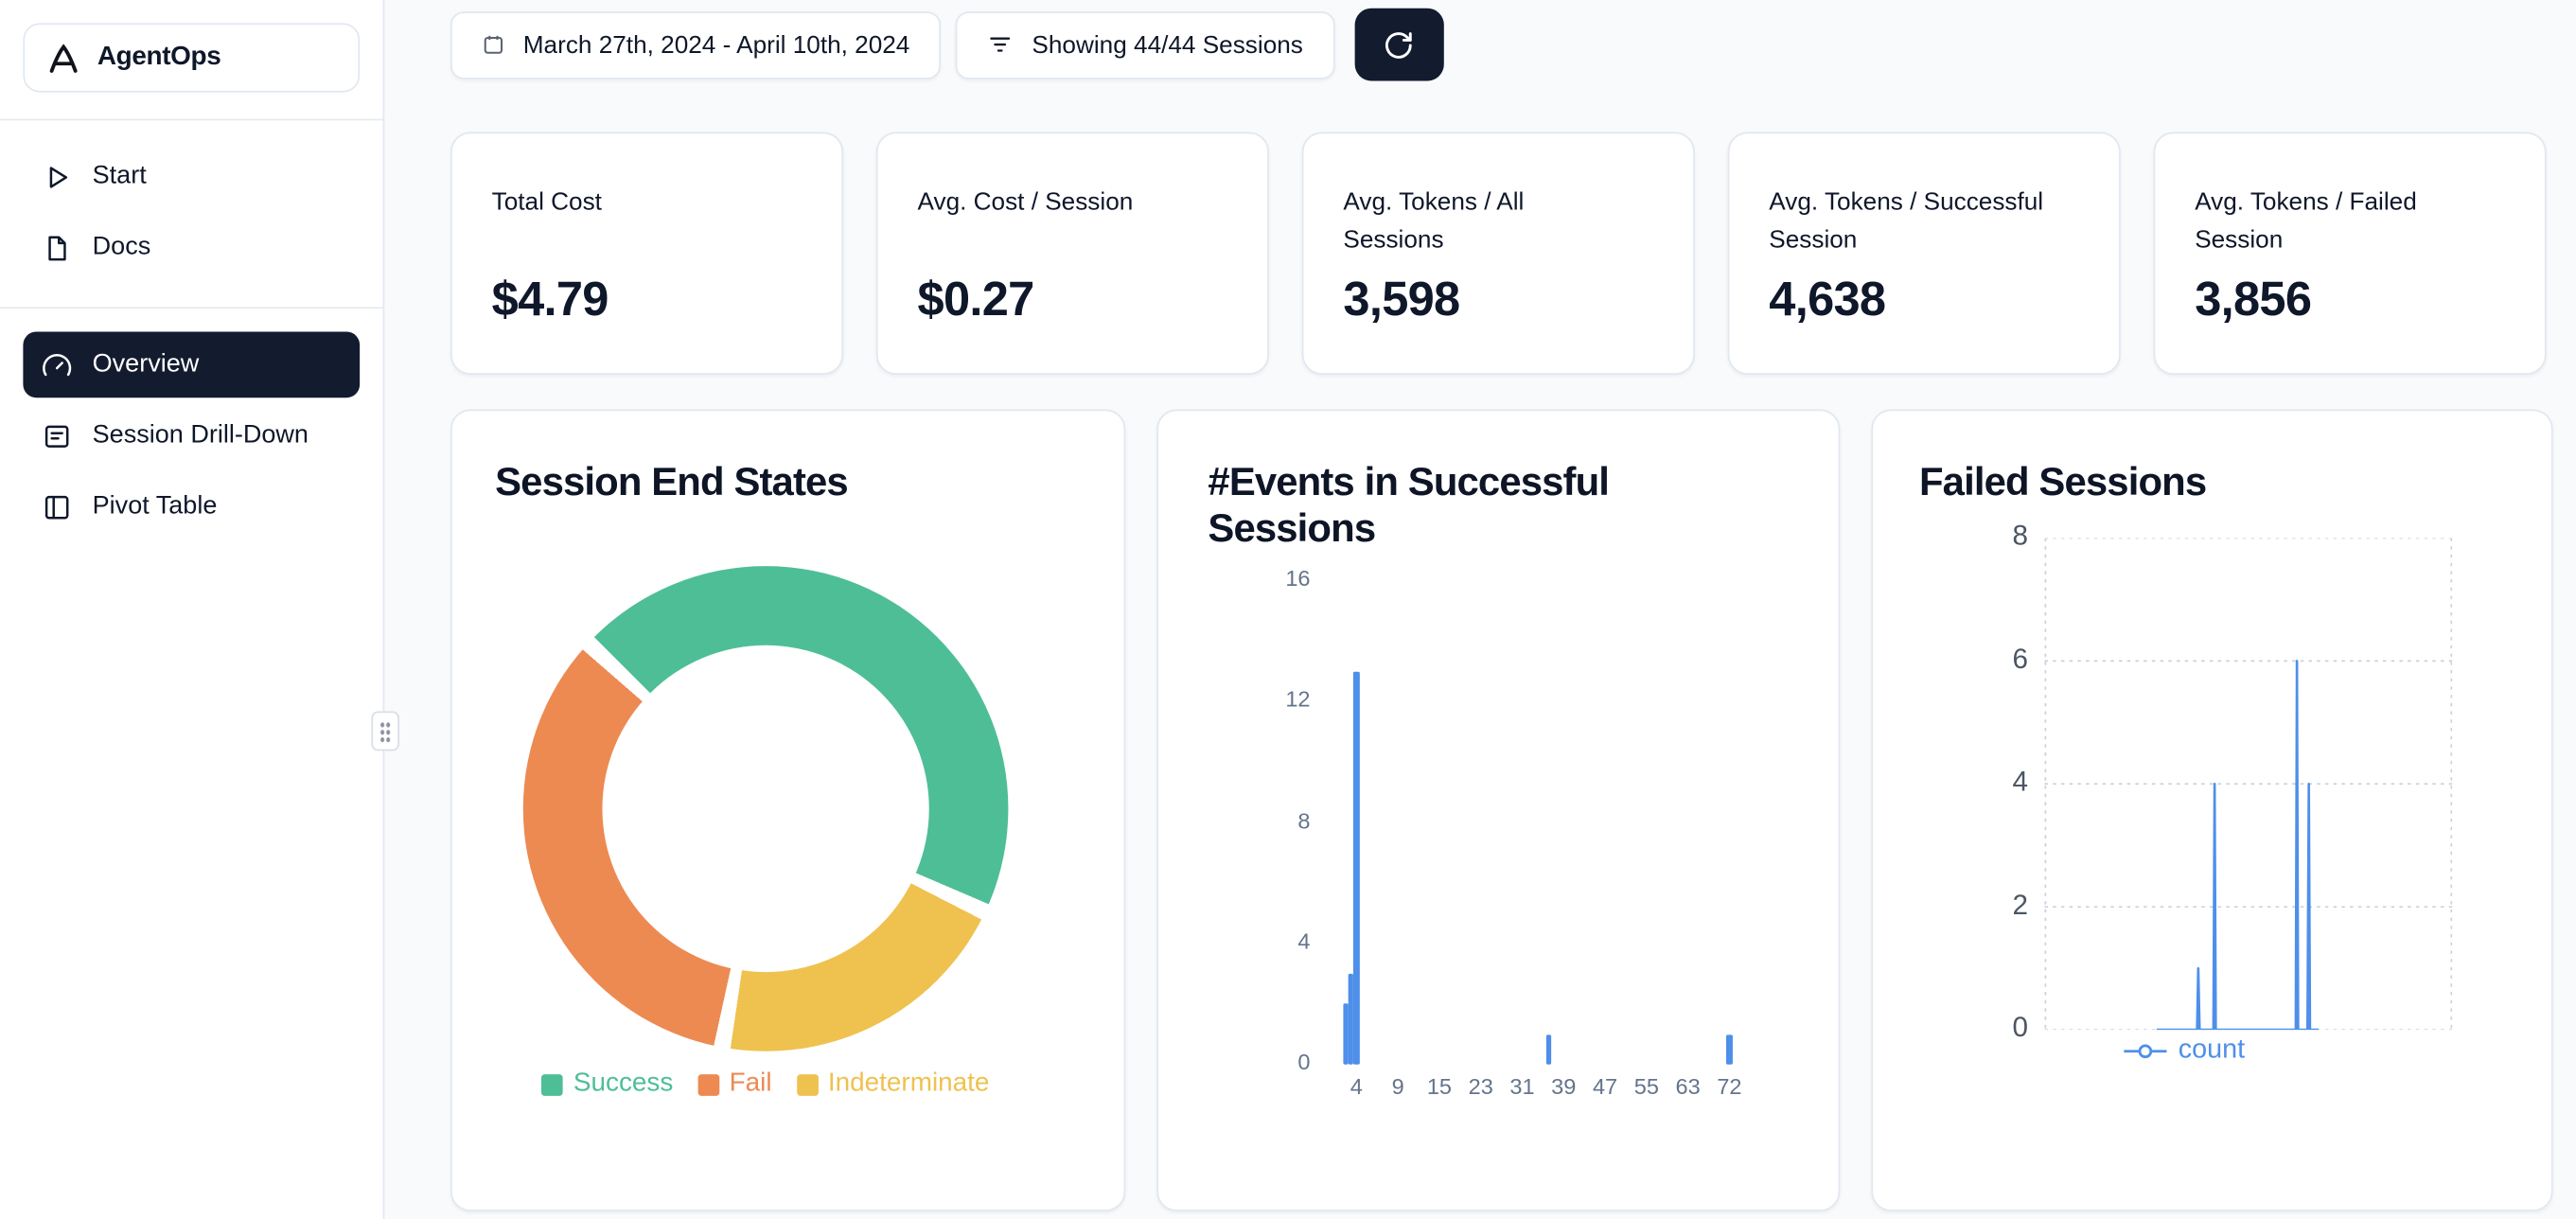 The height and width of the screenshot is (1219, 2576). I want to click on legend-label: Indeterminate, so click(908, 1083).